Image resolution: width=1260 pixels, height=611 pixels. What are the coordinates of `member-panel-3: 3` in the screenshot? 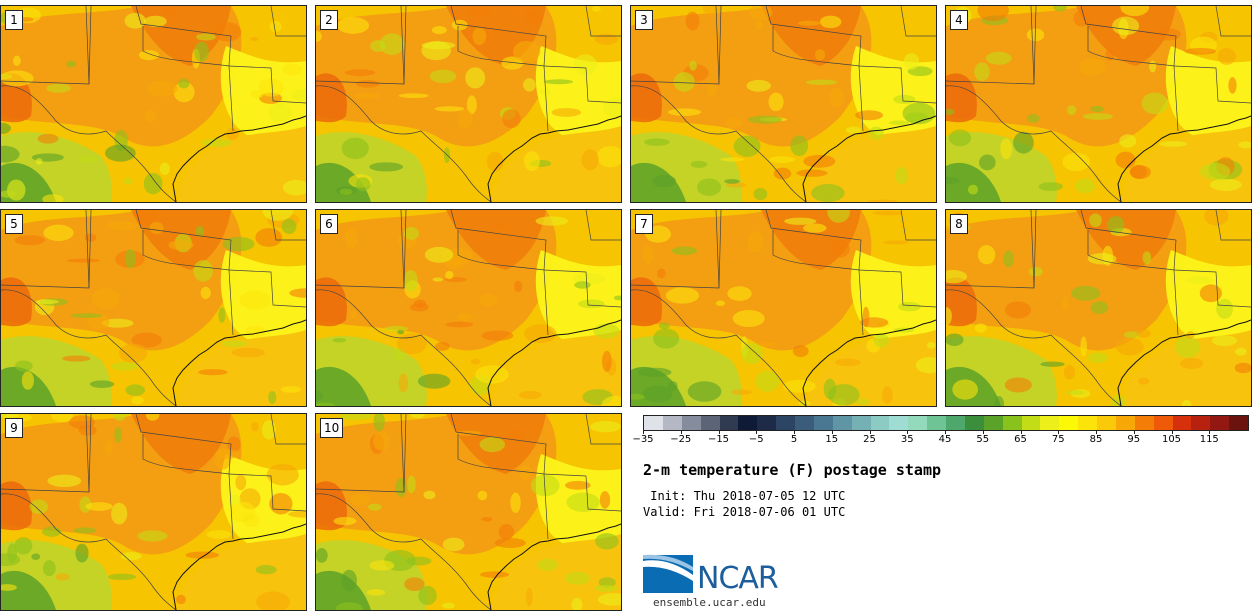 It's located at (783, 104).